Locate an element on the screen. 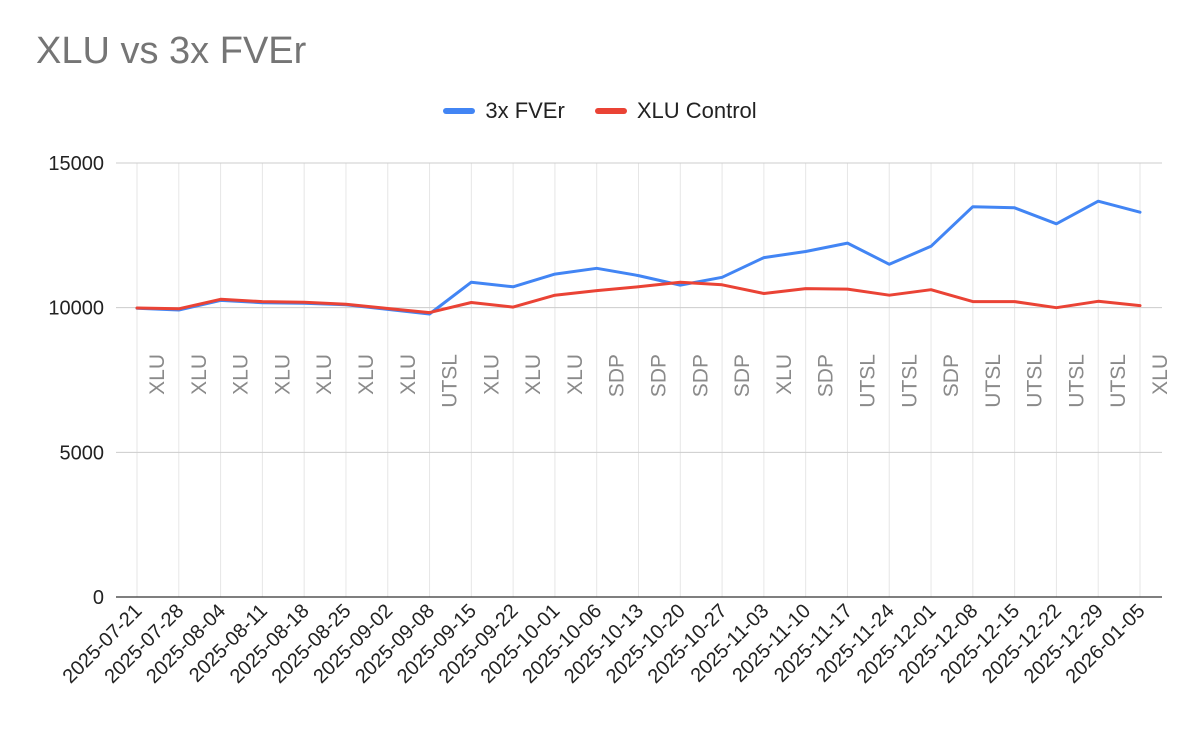 The width and height of the screenshot is (1200, 742). series-line-xlu-control is located at coordinates (638, 297).